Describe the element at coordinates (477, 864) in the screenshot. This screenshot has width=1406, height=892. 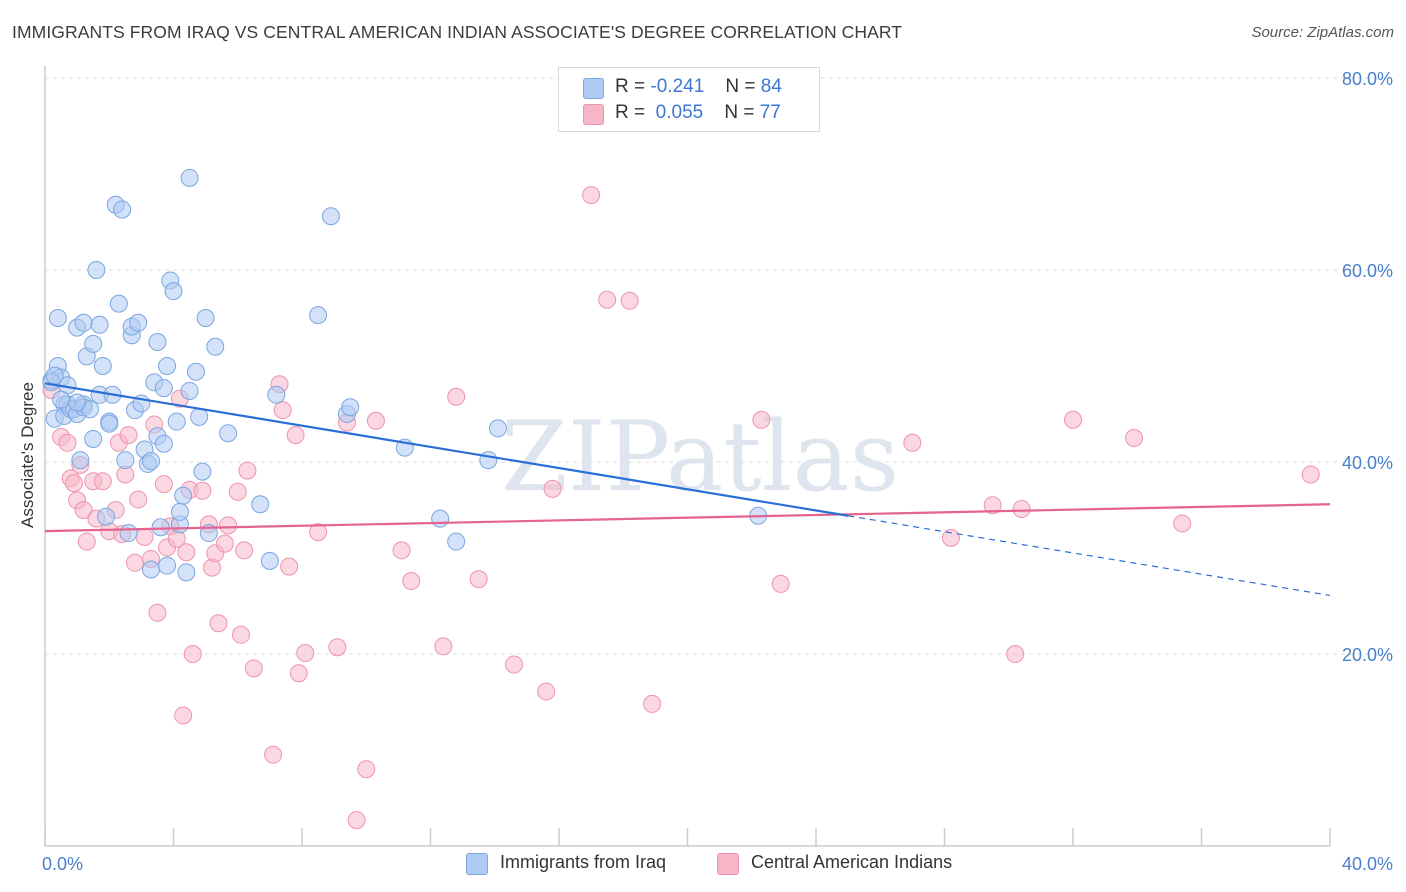
I see `bottom-legend-swatch-blue` at that location.